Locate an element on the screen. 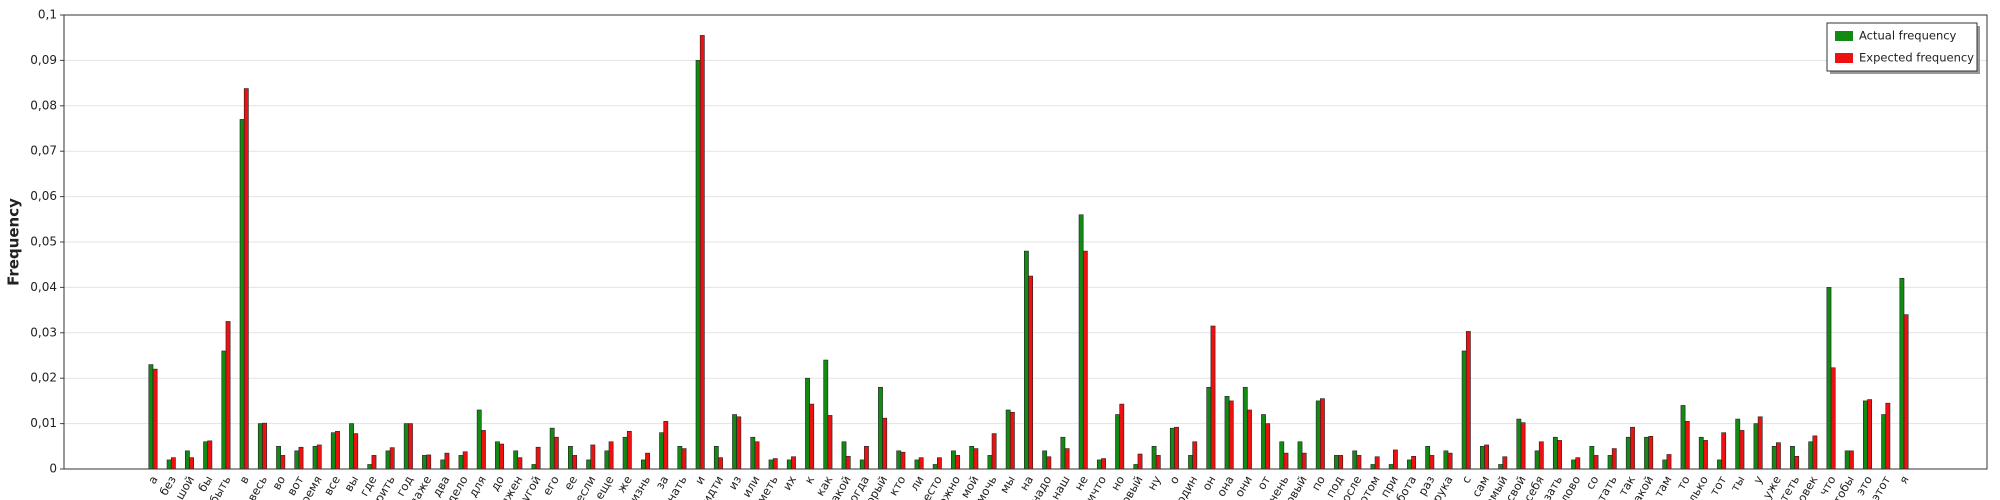 This screenshot has height=500, width=2000. x-tick-label: ли is located at coordinates (917, 483).